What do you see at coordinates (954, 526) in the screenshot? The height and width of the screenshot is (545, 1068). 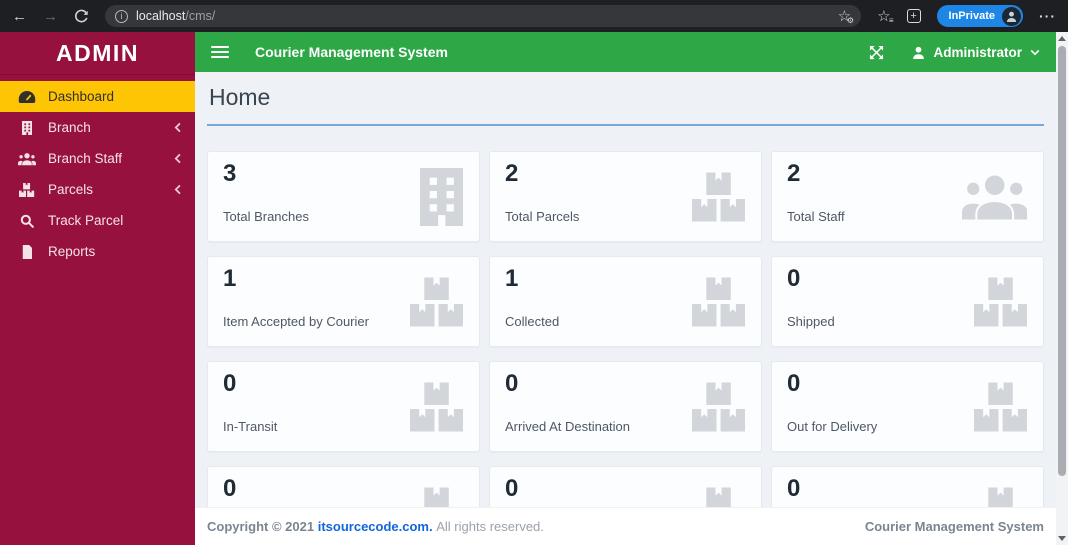 I see `footer-app-name: Courier Management System` at bounding box center [954, 526].